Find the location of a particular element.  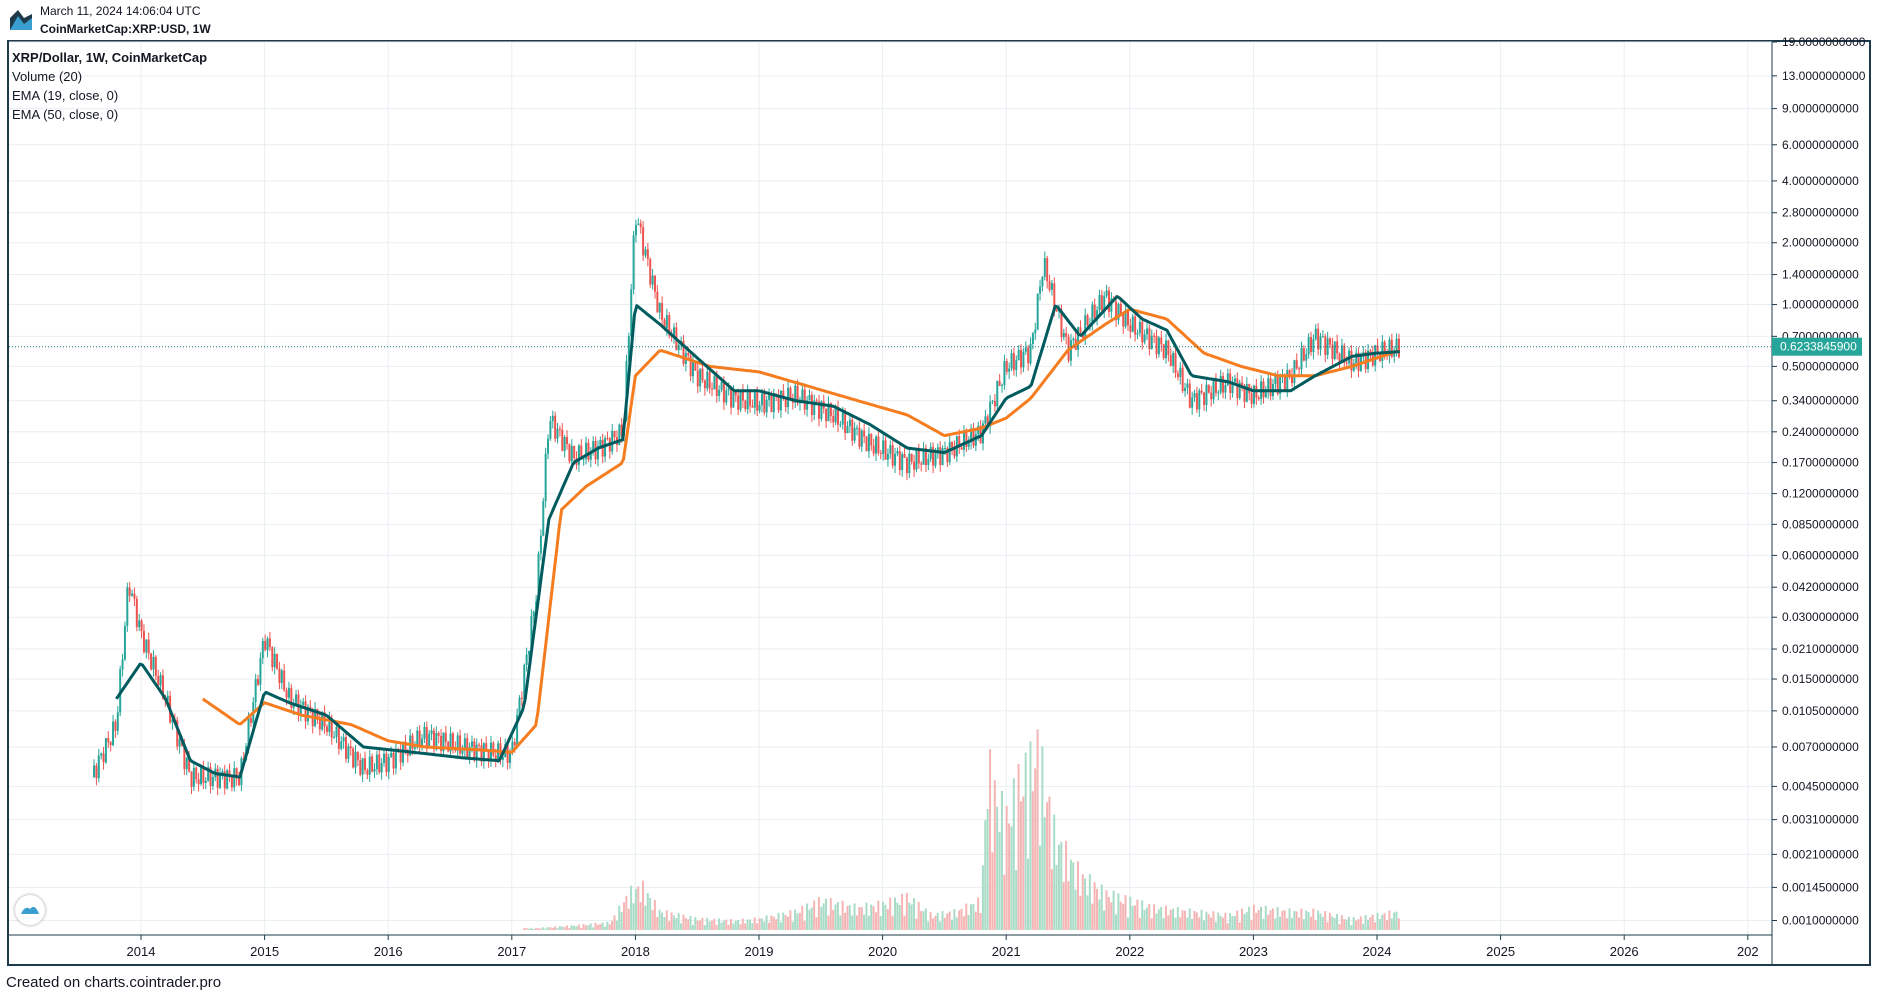

y-tick-label: 9.0000000000 is located at coordinates (1820, 109).